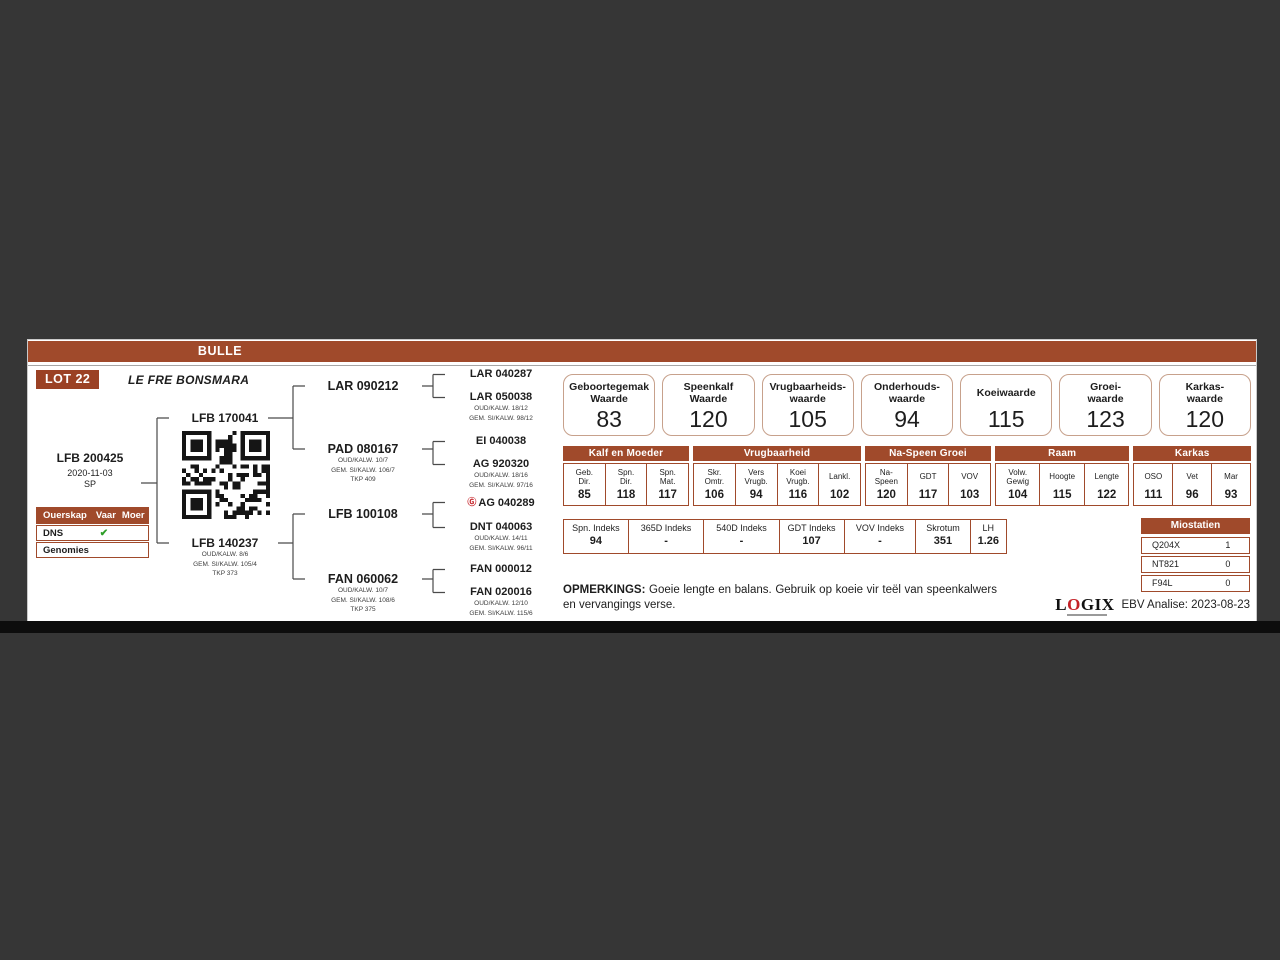 The width and height of the screenshot is (1280, 960). What do you see at coordinates (927, 484) in the screenshot?
I see `ebv-column: GDT 117` at bounding box center [927, 484].